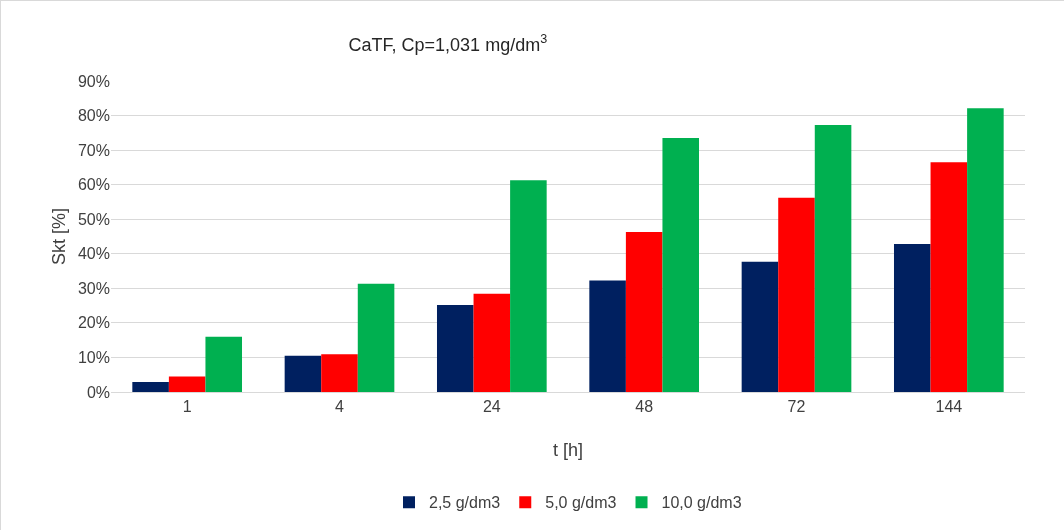  Describe the element at coordinates (93, 116) in the screenshot. I see `y-tick-label: 80%` at that location.